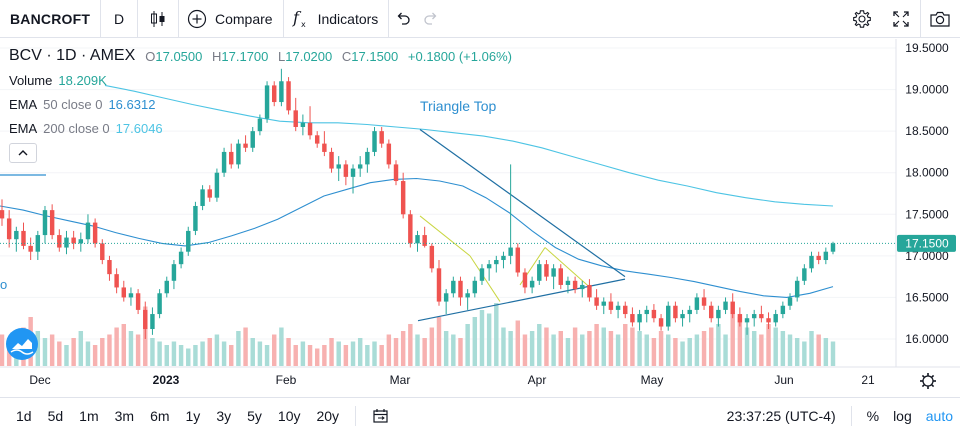 The height and width of the screenshot is (433, 960). Describe the element at coordinates (459, 56) in the screenshot. I see `change-value: +0.1800 (+1.06%)` at that location.